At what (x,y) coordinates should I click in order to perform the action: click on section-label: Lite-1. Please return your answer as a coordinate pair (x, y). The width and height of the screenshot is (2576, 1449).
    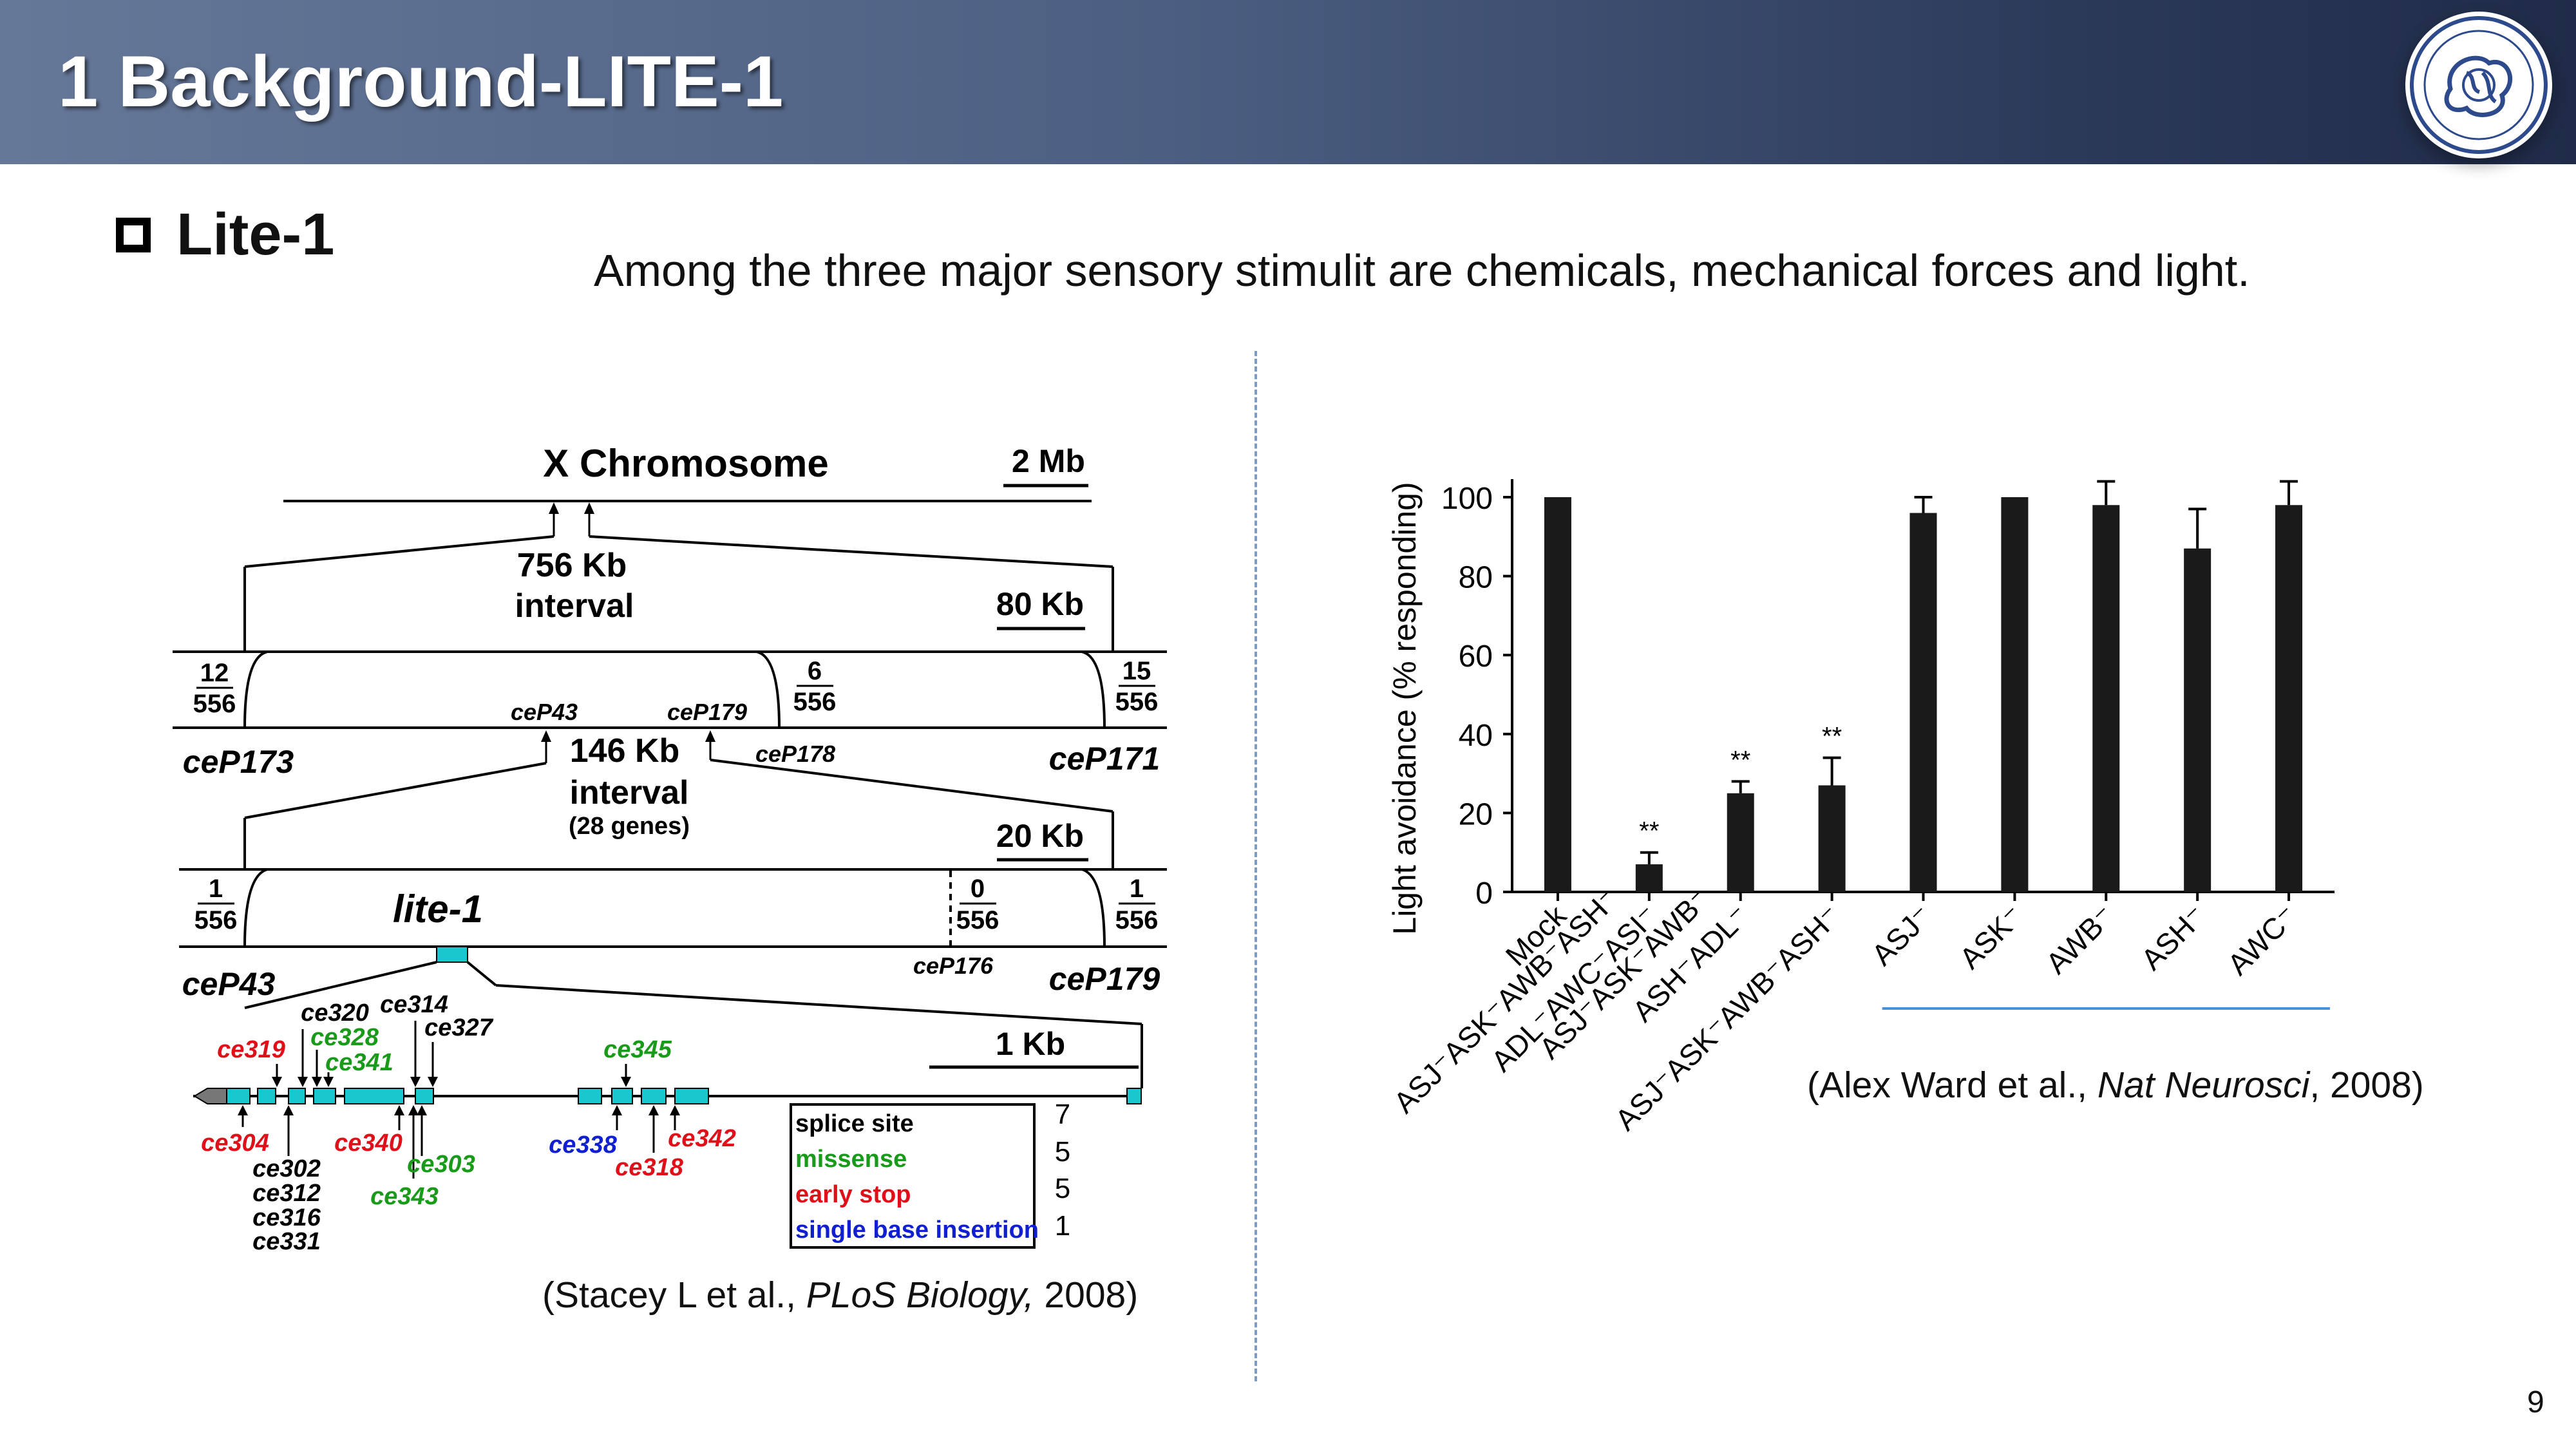
    Looking at the image, I should click on (225, 235).